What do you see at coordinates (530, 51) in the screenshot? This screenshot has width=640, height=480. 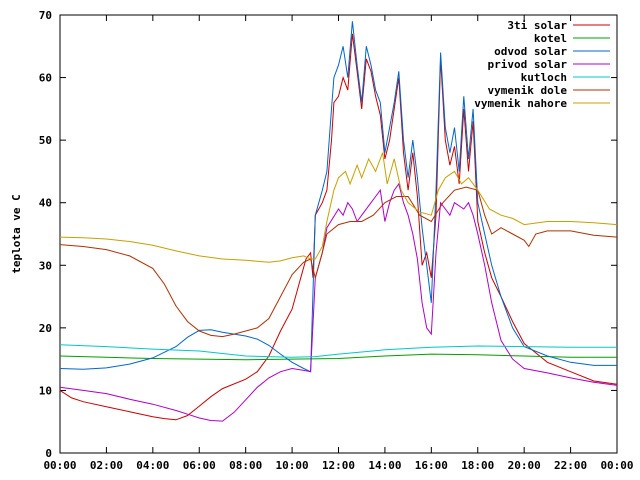 I see `legend-label-2: odvod solar` at bounding box center [530, 51].